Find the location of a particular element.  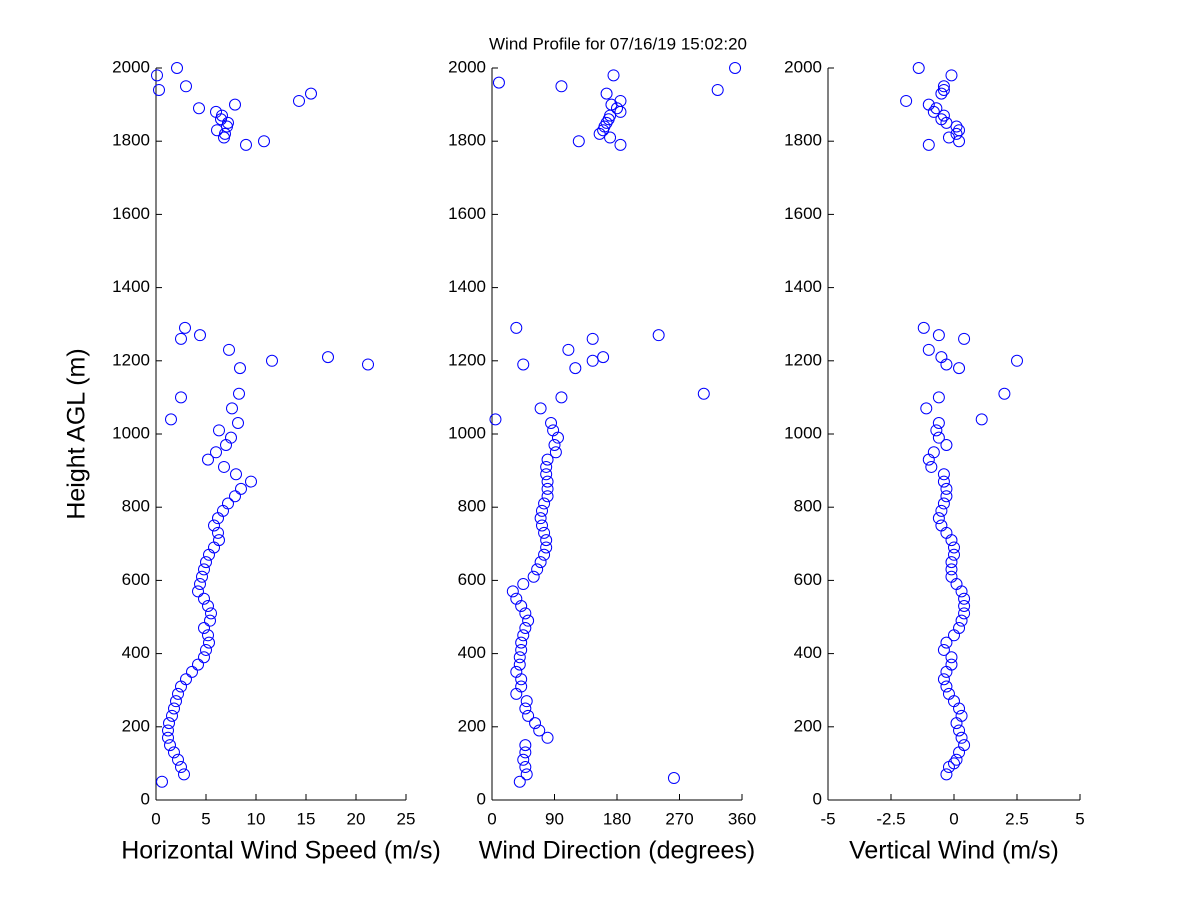

figure-title: Wind Profile for 07/16/19 15:02:20 is located at coordinates (618, 43).